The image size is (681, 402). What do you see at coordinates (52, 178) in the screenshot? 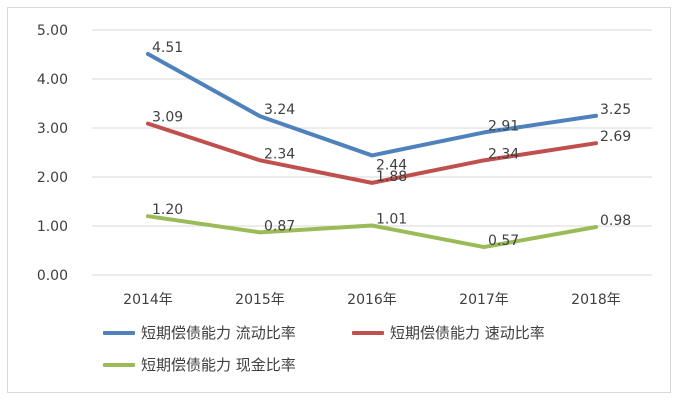
I see `y-tick-label: 2.00` at bounding box center [52, 178].